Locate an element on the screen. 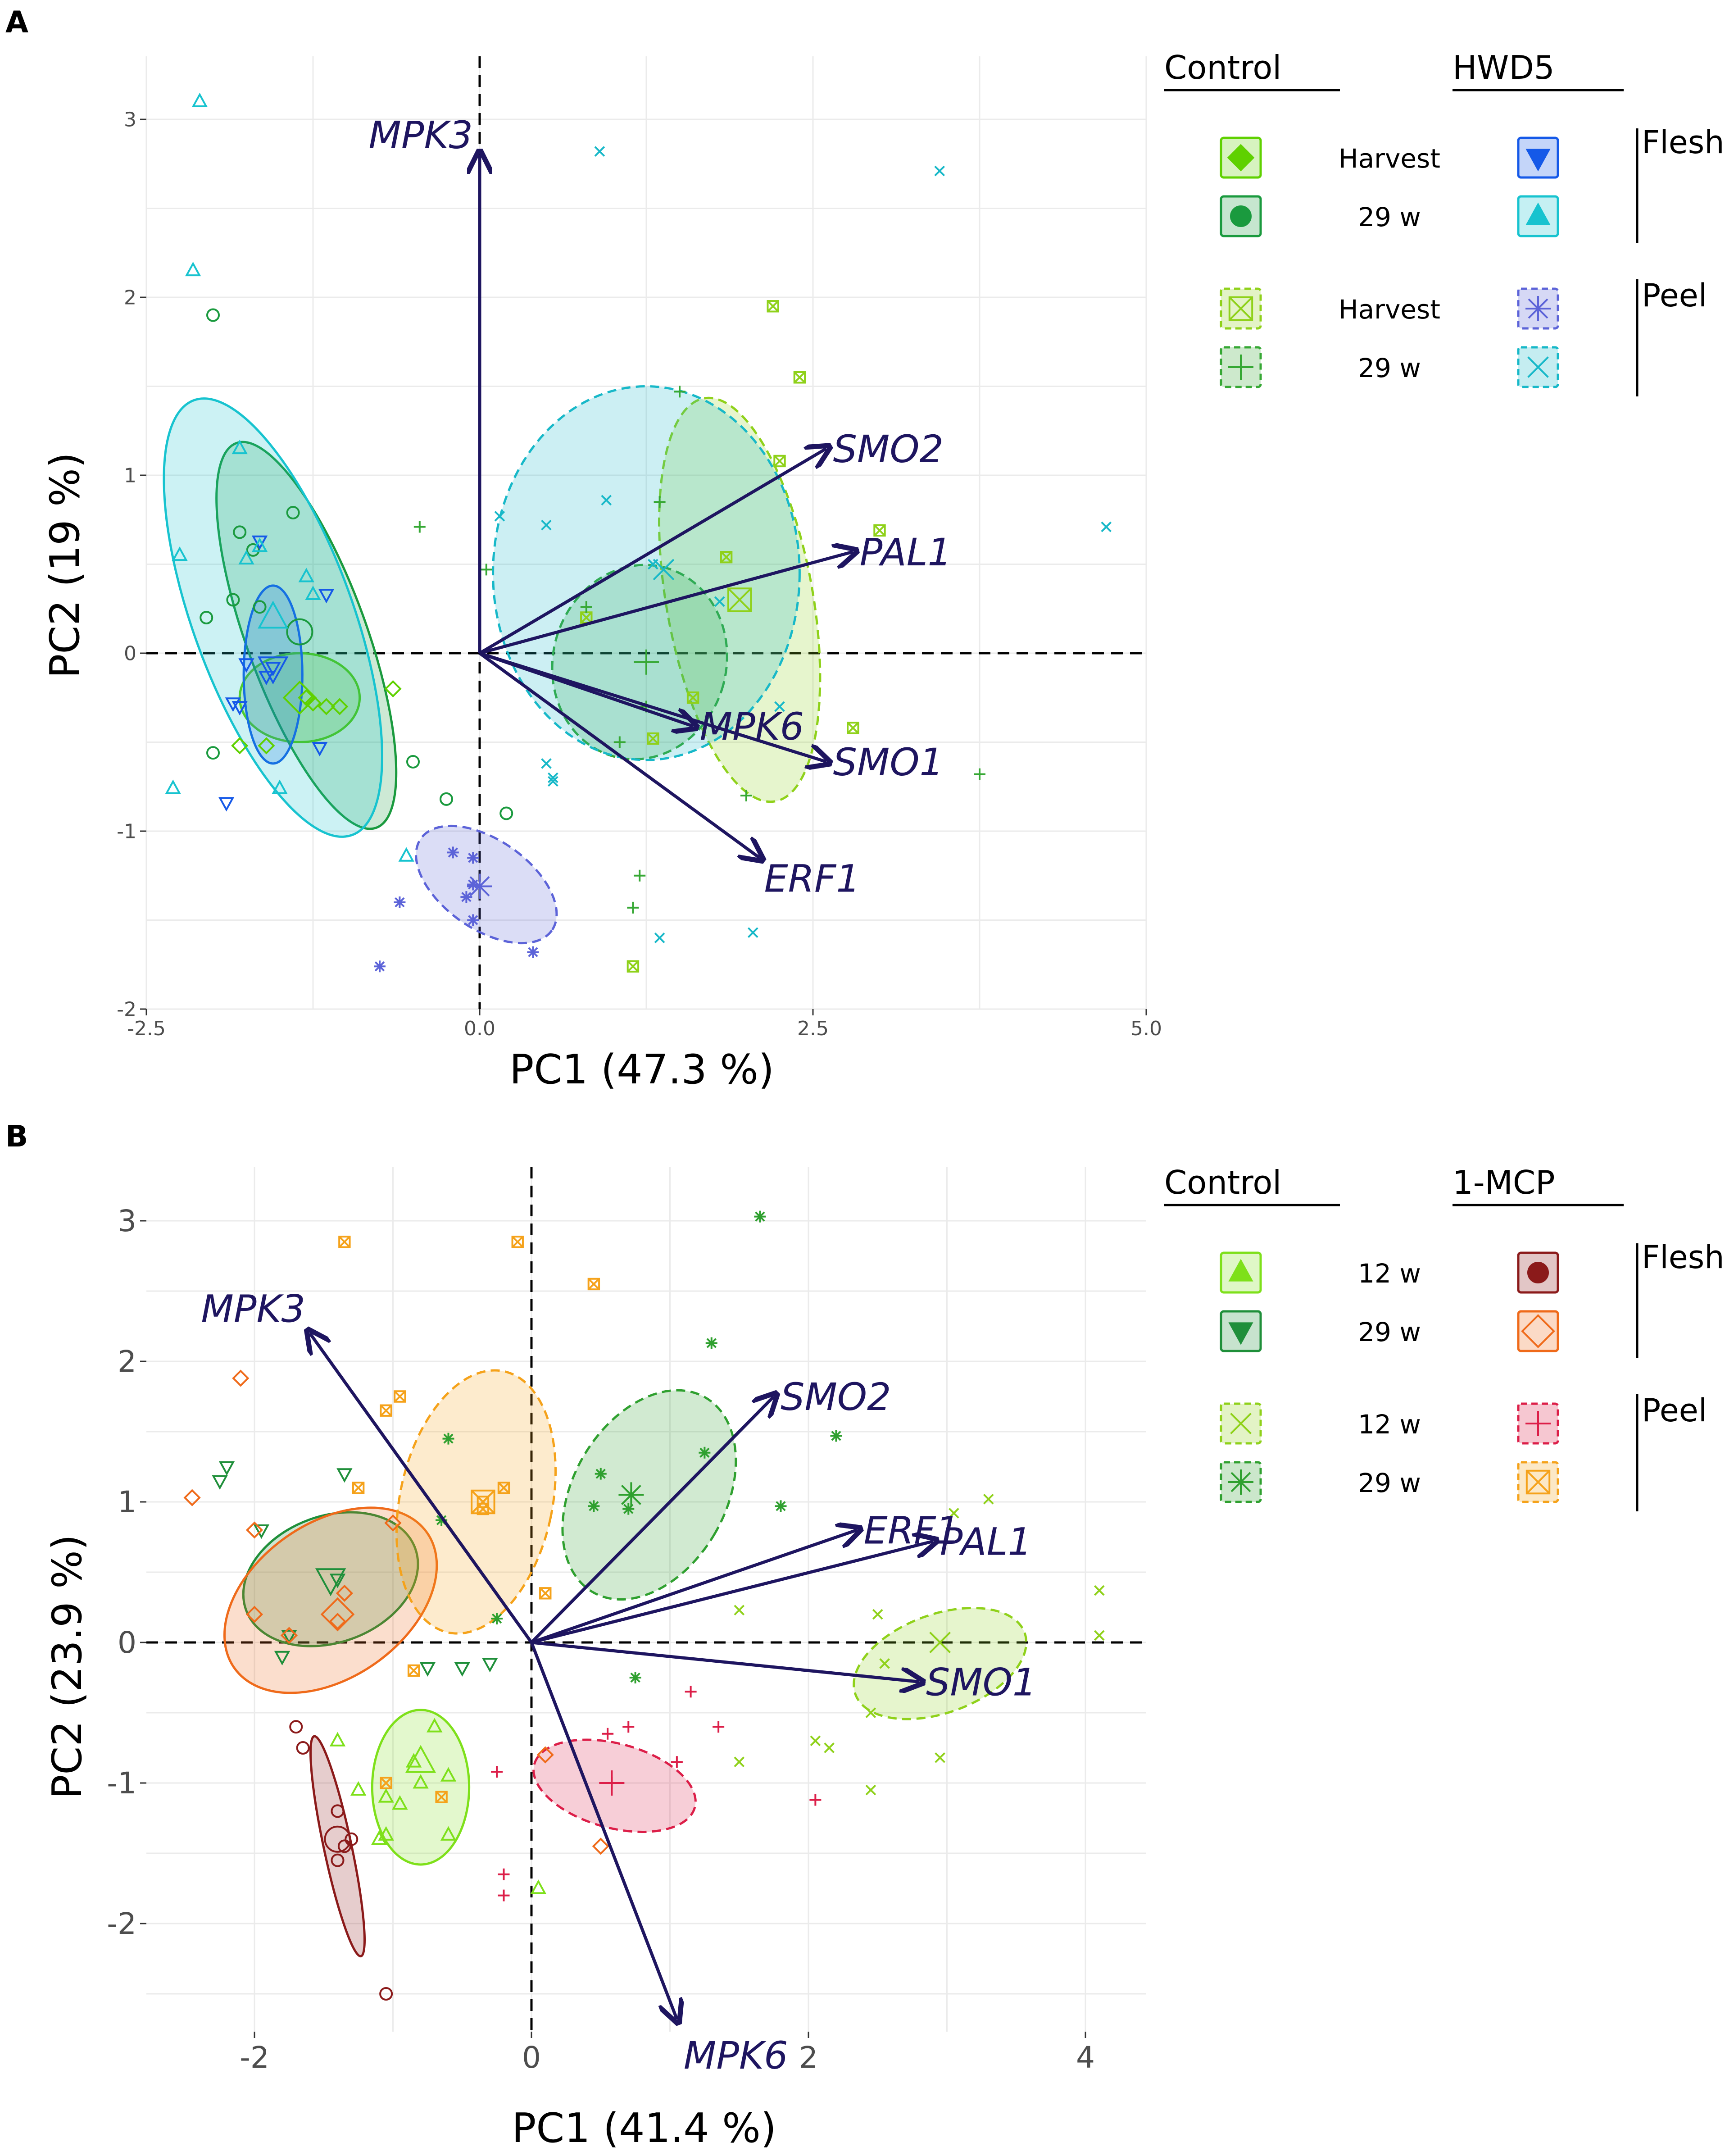 This screenshot has width=1734, height=2156. series-hwd_29_peel is located at coordinates (803, 544).